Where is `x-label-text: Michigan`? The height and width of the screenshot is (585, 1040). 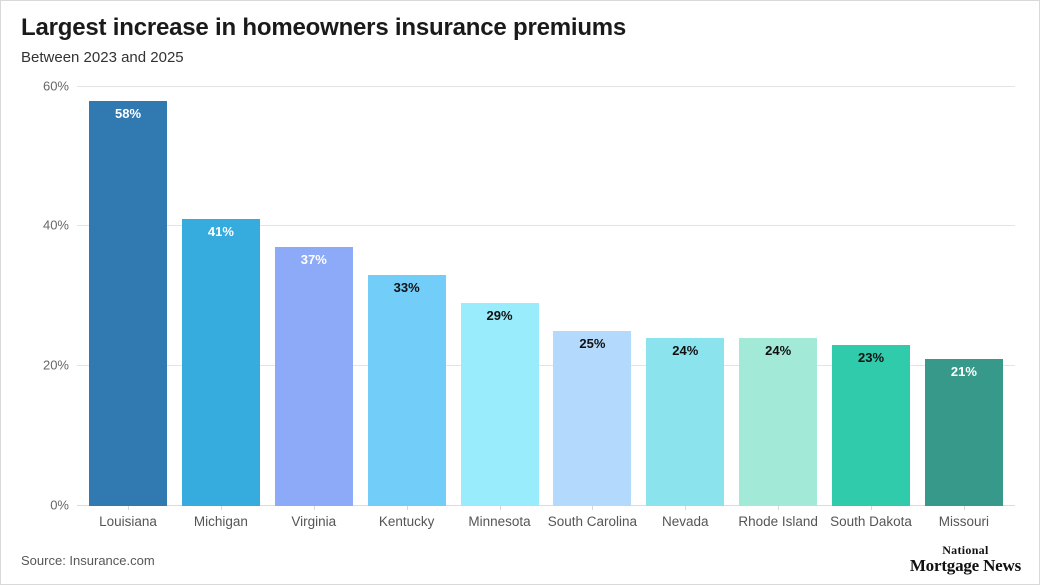
x-label-text: Michigan is located at coordinates (220, 521).